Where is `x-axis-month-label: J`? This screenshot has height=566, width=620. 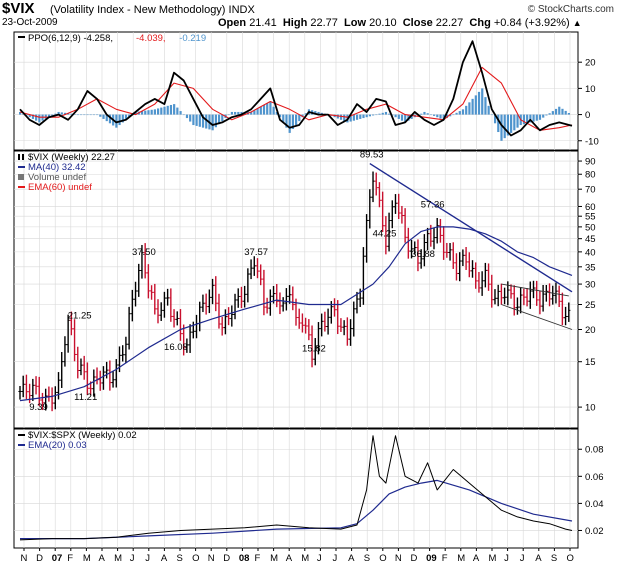 x-axis-month-label: J is located at coordinates (319, 558).